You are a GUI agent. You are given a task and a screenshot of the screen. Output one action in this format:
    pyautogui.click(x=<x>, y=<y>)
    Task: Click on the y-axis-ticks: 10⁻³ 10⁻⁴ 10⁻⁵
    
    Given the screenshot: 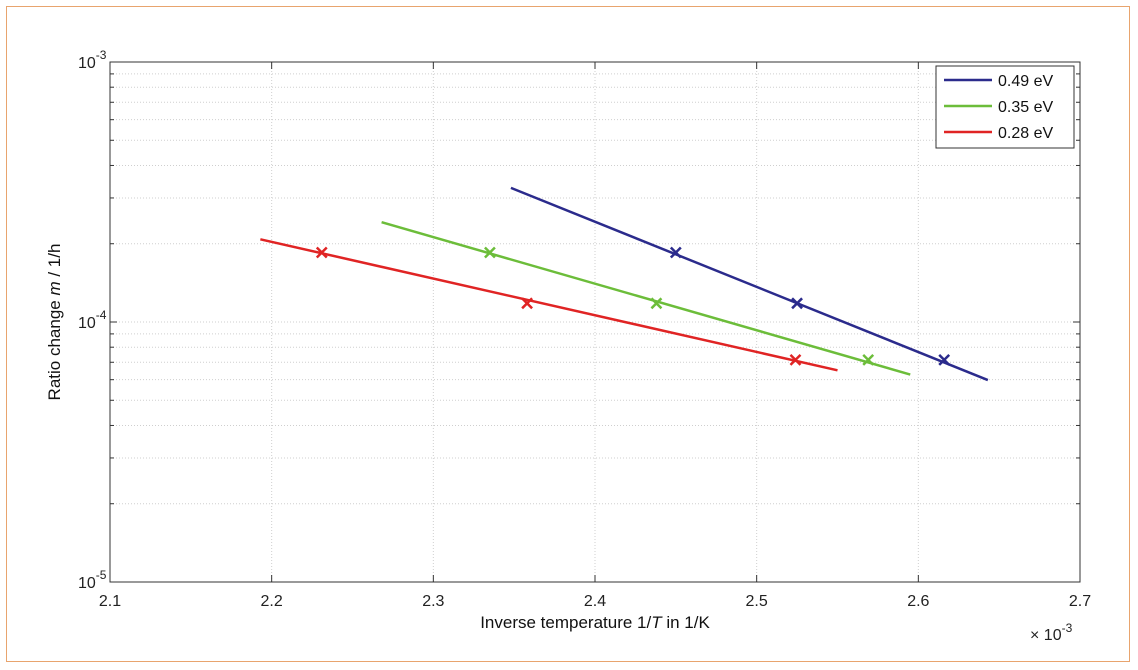 What is the action you would take?
    pyautogui.click(x=92, y=320)
    